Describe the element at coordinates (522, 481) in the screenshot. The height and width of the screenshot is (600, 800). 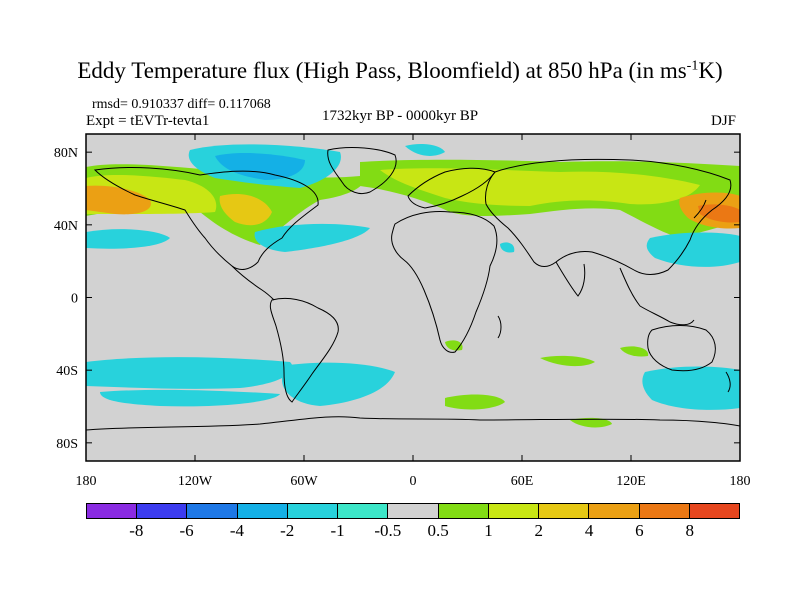
I see `x-tick-label: 60E` at that location.